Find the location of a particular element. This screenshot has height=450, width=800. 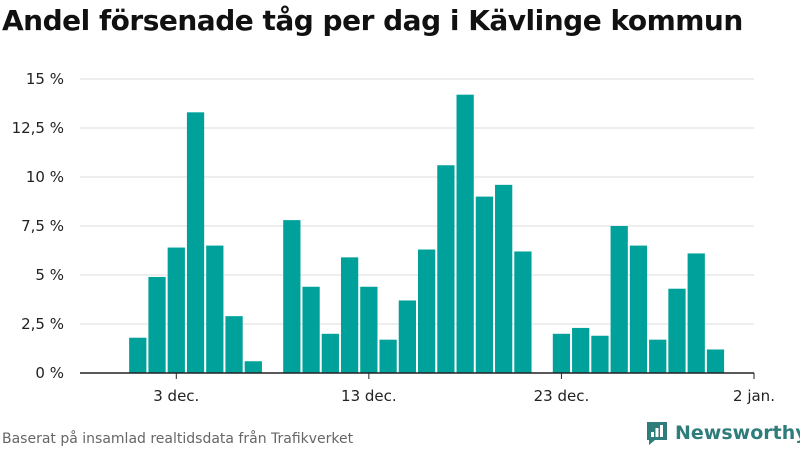

y-tick-label: 0 % is located at coordinates (49, 373).